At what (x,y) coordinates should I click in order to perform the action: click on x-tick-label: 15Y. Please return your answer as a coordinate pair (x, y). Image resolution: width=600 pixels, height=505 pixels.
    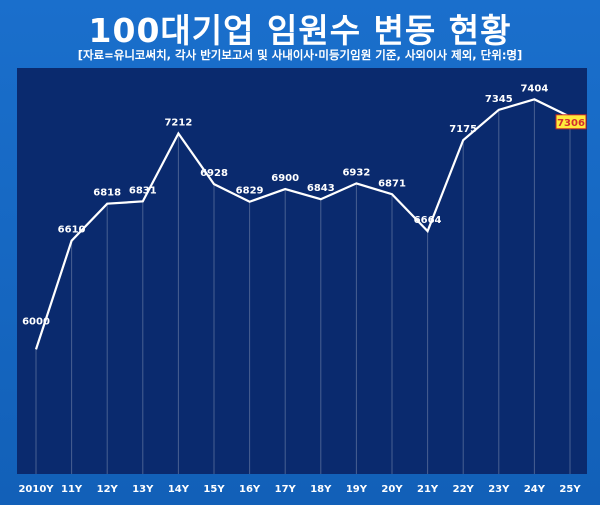
    Looking at the image, I should click on (214, 489).